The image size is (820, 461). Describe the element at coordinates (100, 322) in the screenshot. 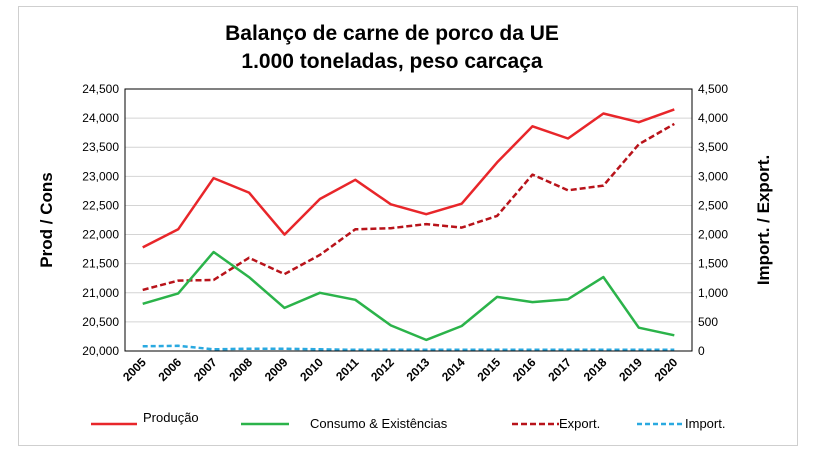

I see `y-tick-label: 20,500` at that location.